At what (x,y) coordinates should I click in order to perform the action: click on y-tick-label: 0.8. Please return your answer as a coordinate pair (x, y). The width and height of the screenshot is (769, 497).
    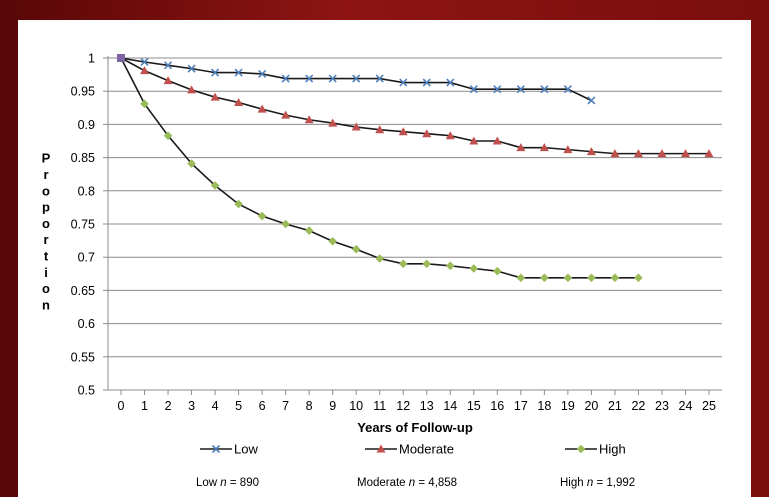
    Looking at the image, I should click on (86, 191).